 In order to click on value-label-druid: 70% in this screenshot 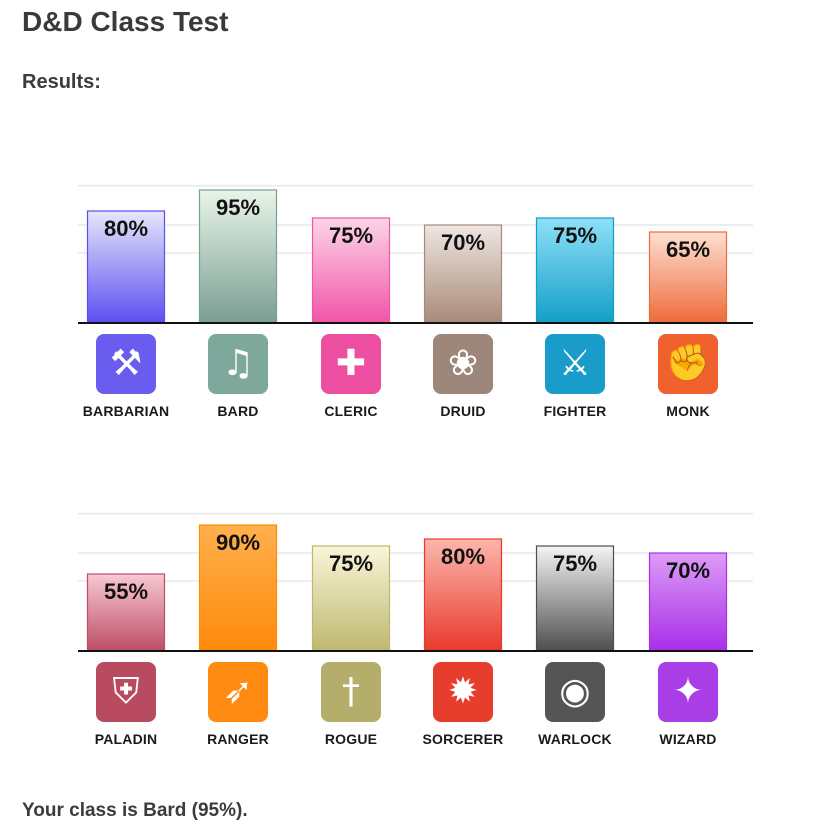, I will do `click(463, 242)`.